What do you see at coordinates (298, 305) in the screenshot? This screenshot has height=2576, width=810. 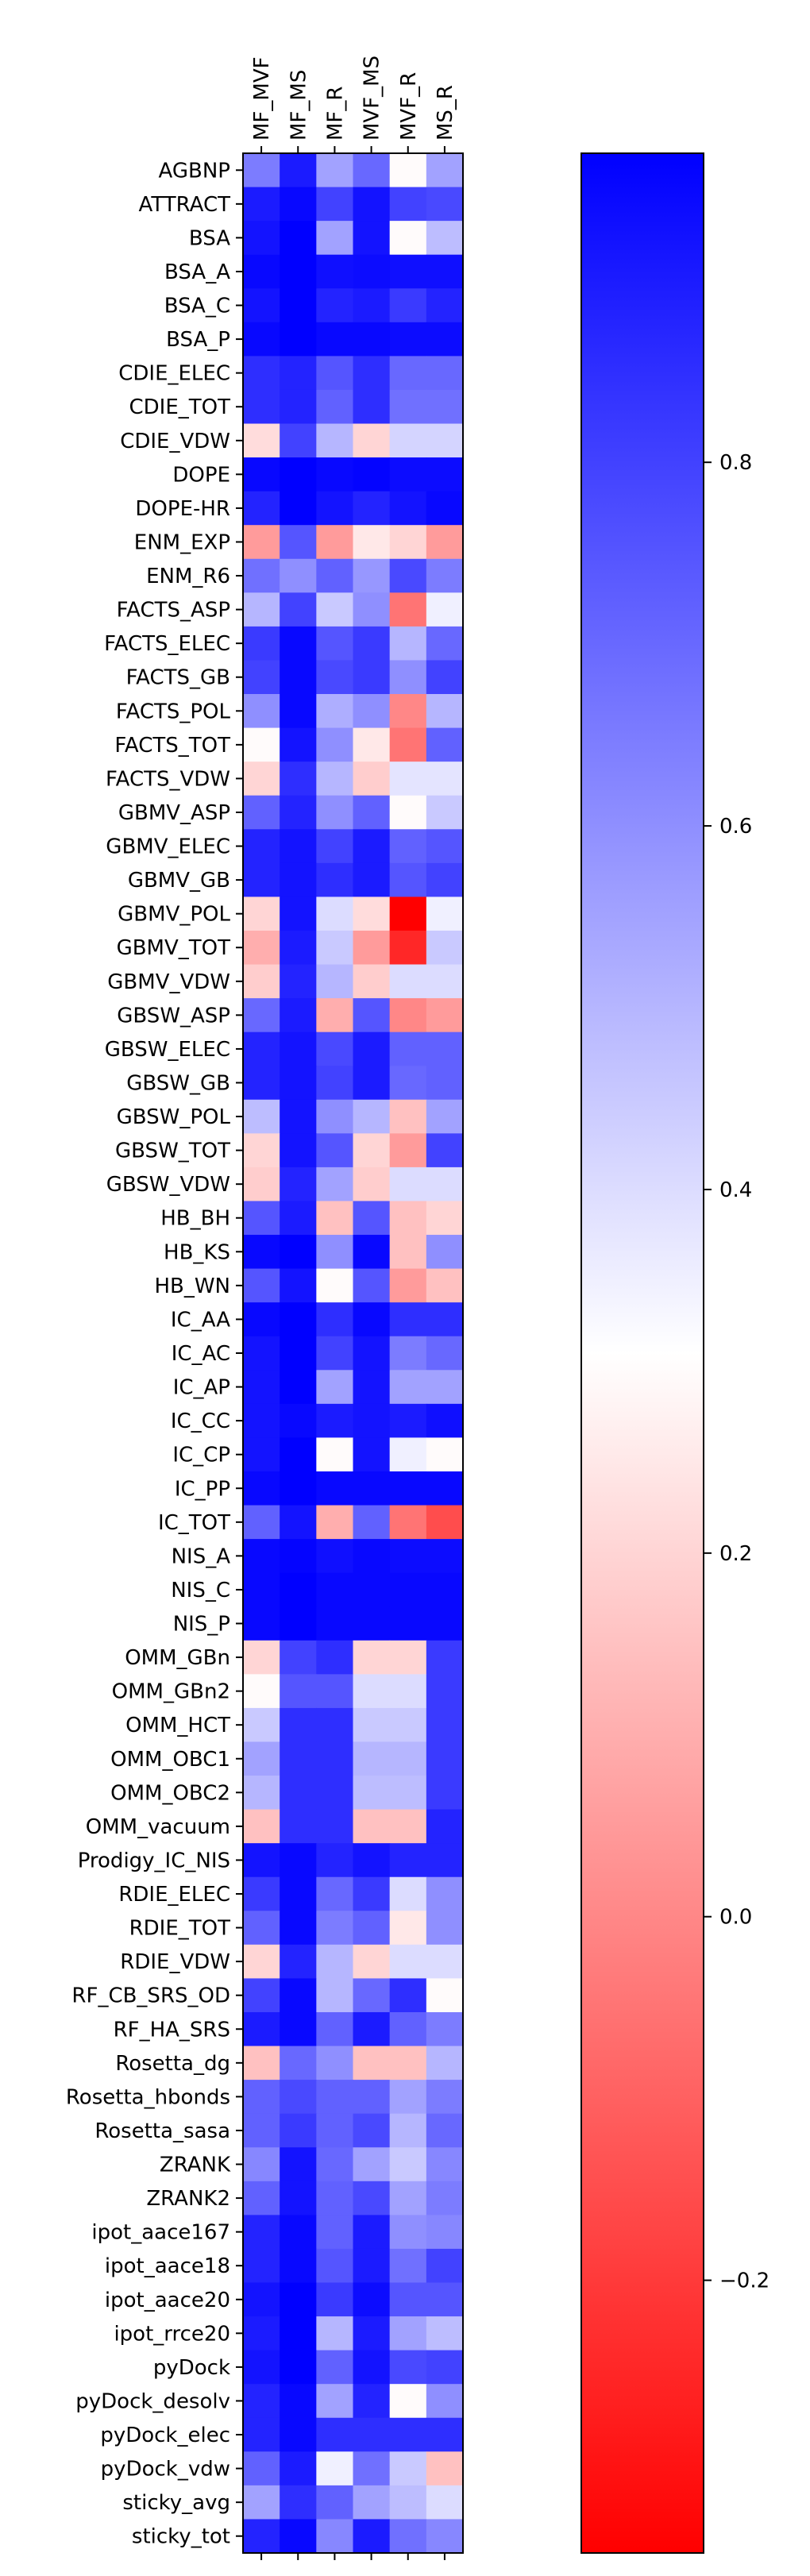 I see `heatmap-cell-BSA_C-MF_MS` at bounding box center [298, 305].